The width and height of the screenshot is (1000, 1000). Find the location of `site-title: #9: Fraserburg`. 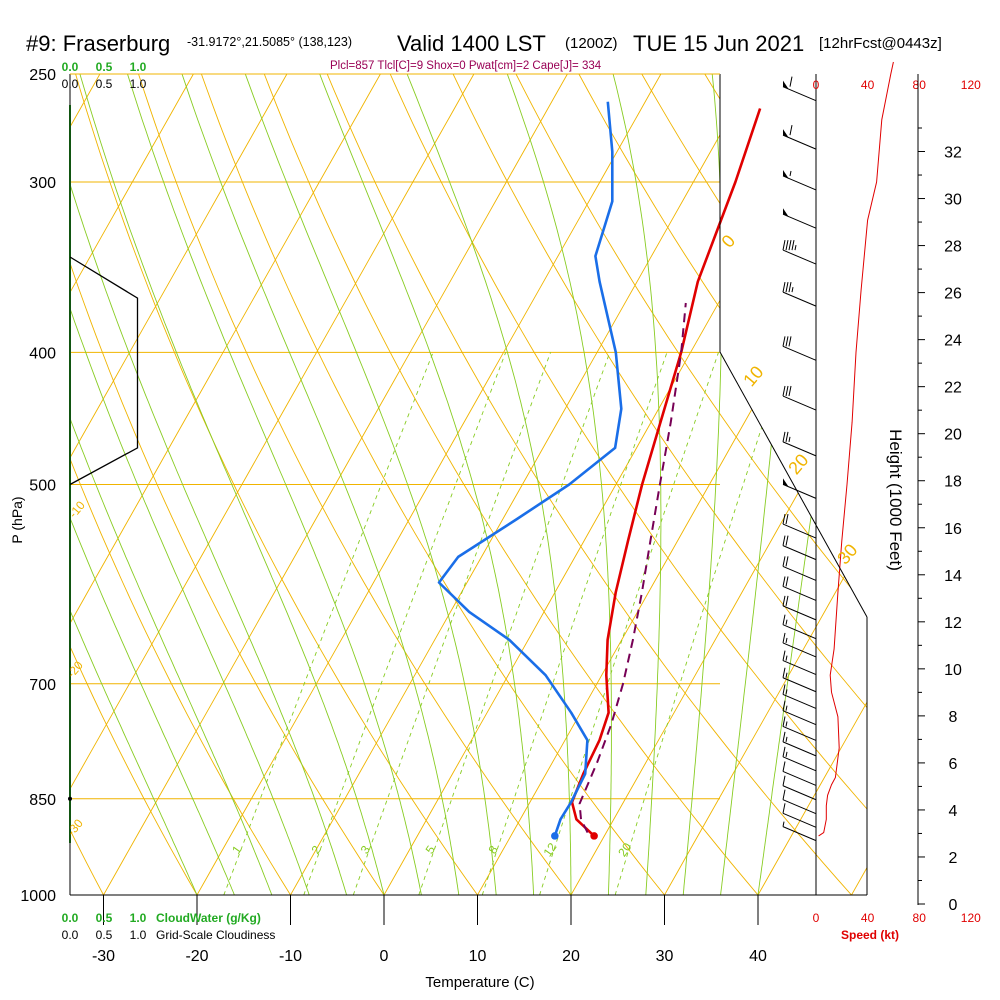

site-title: #9: Fraserburg is located at coordinates (98, 43).